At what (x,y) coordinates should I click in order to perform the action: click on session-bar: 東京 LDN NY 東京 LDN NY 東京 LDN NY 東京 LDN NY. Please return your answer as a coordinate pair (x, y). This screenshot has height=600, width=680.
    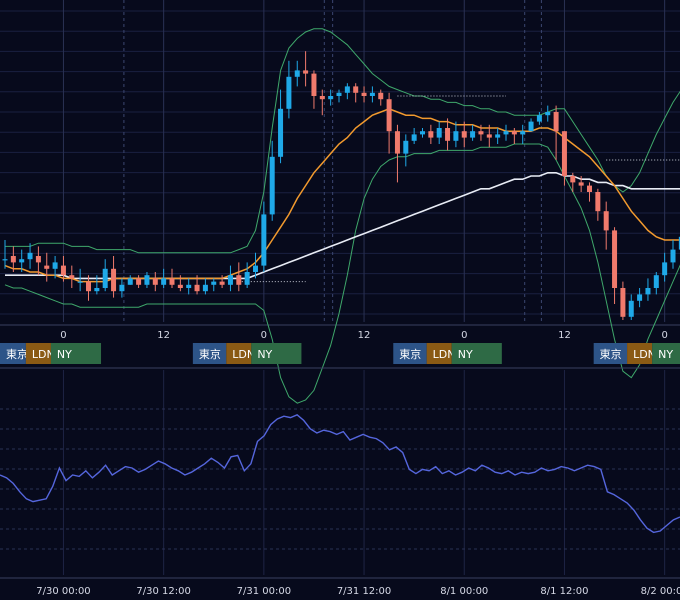
    Looking at the image, I should click on (340, 356).